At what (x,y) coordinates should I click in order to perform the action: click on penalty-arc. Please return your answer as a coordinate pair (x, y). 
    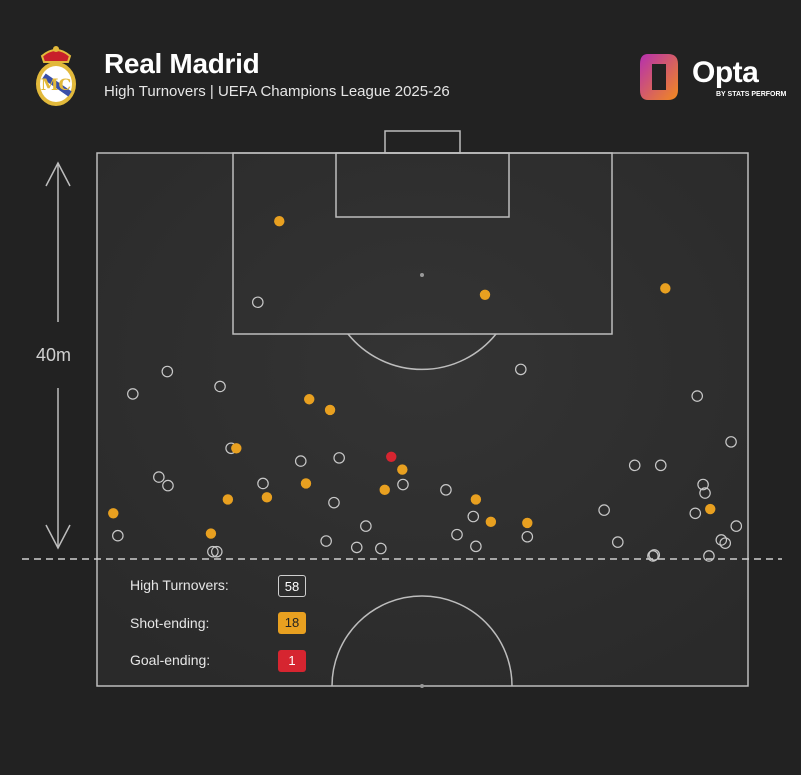
    Looking at the image, I should click on (422, 352).